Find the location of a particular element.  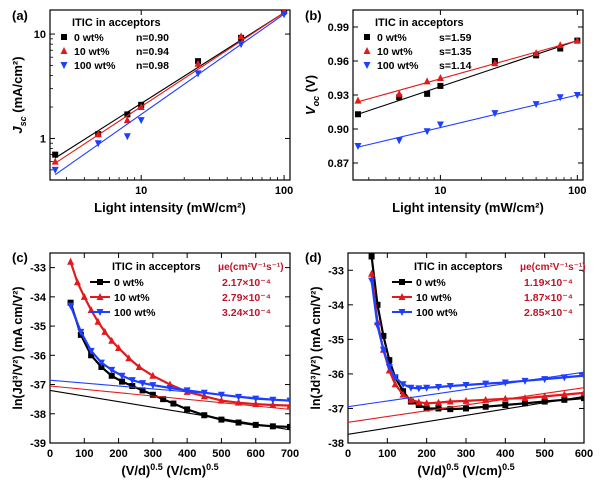

plot-area is located at coordinates (467, 93).